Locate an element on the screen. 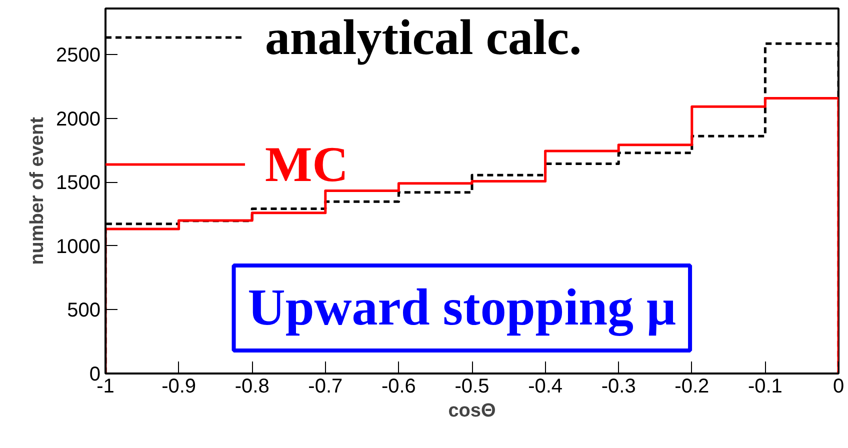 The height and width of the screenshot is (448, 848). x-axis-title: cosΘ is located at coordinates (472, 411).